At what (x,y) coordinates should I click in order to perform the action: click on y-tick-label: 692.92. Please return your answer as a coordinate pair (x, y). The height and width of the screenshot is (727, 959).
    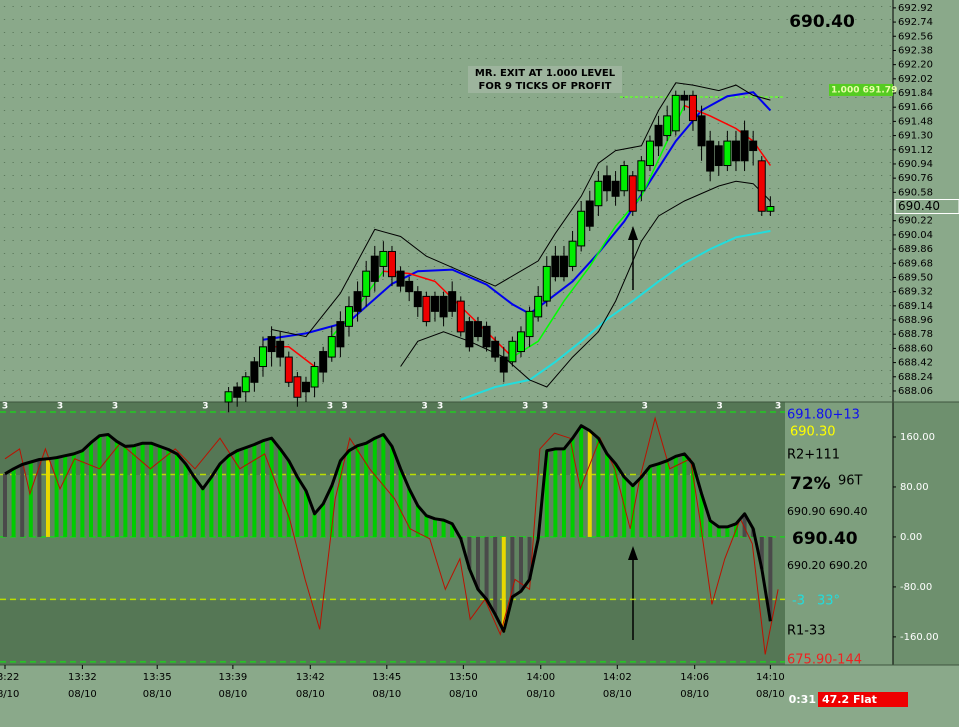
    Looking at the image, I should click on (915, 8).